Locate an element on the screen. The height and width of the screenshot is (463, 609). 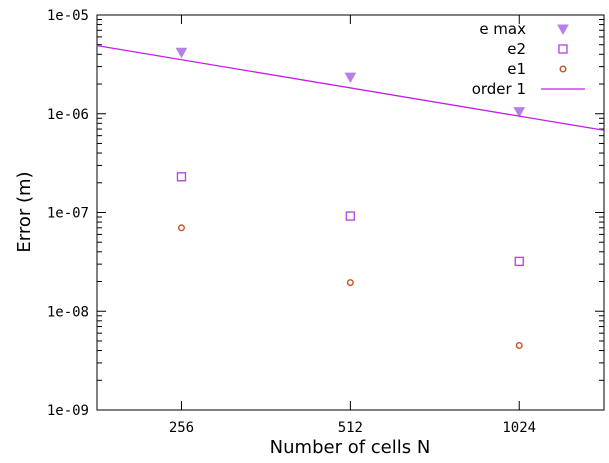
x-tick-label: 256 is located at coordinates (181, 428).